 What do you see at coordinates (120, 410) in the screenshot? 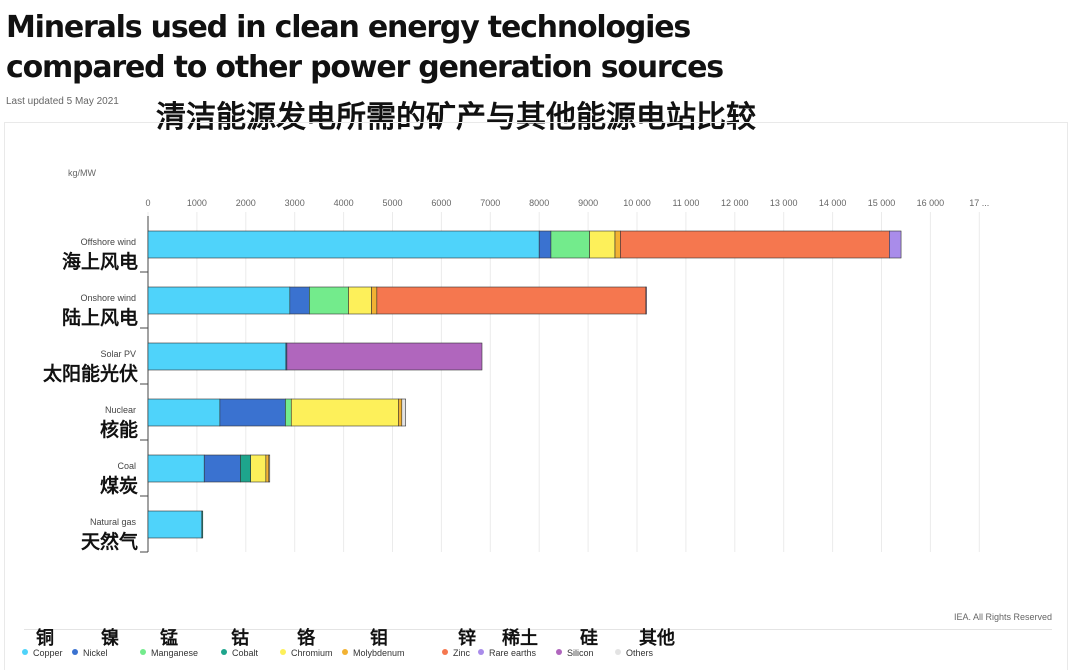
I see `category-label: Nuclear` at bounding box center [120, 410].